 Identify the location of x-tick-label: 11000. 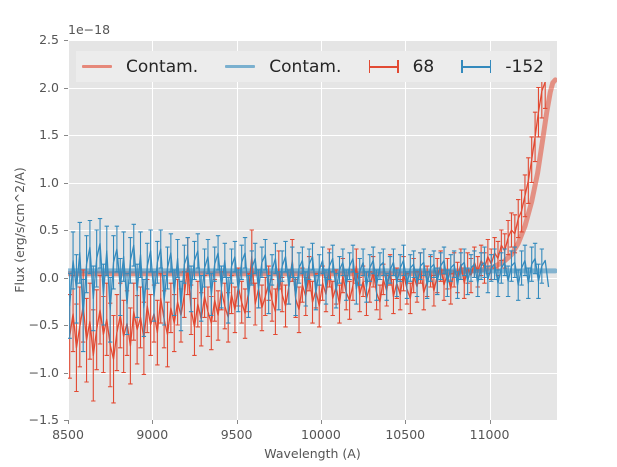
(489, 434).